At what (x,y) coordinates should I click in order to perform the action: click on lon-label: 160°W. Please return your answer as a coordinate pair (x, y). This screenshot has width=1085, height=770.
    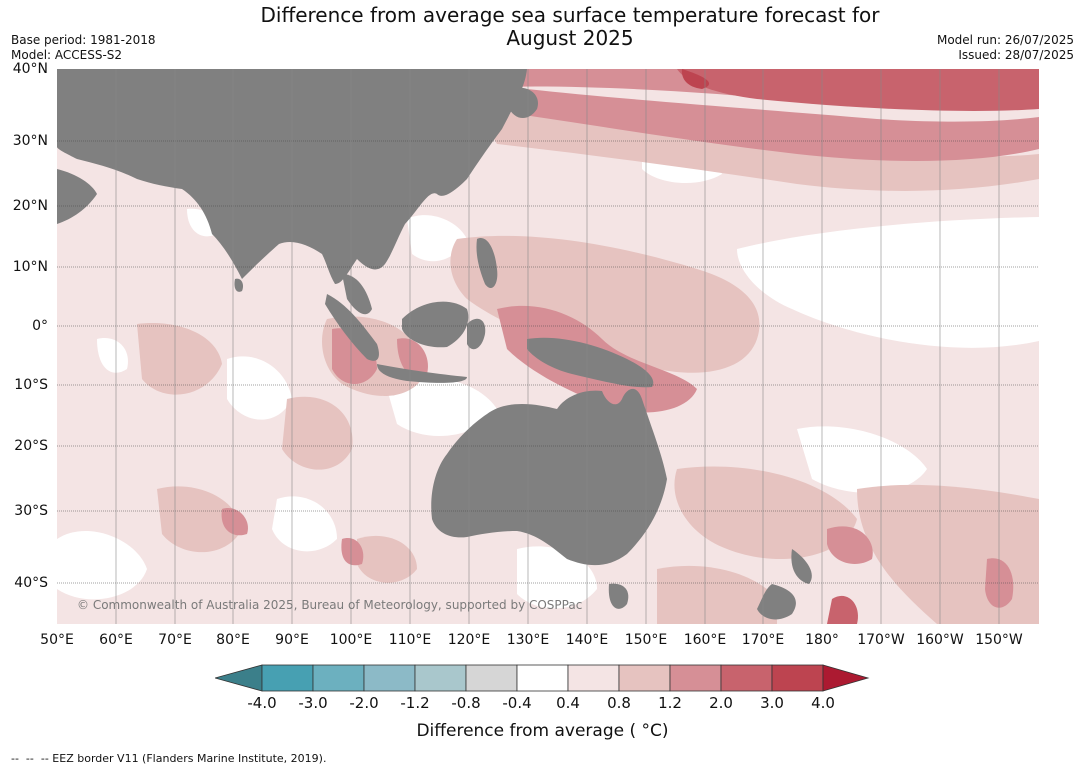
    Looking at the image, I should click on (940, 640).